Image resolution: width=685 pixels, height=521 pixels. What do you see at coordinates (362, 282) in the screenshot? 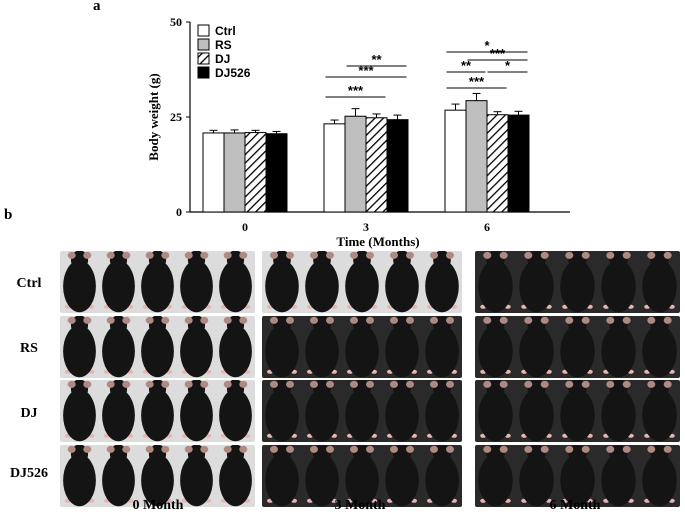
I see `mouse-photo-ctrl-3-month` at bounding box center [362, 282].